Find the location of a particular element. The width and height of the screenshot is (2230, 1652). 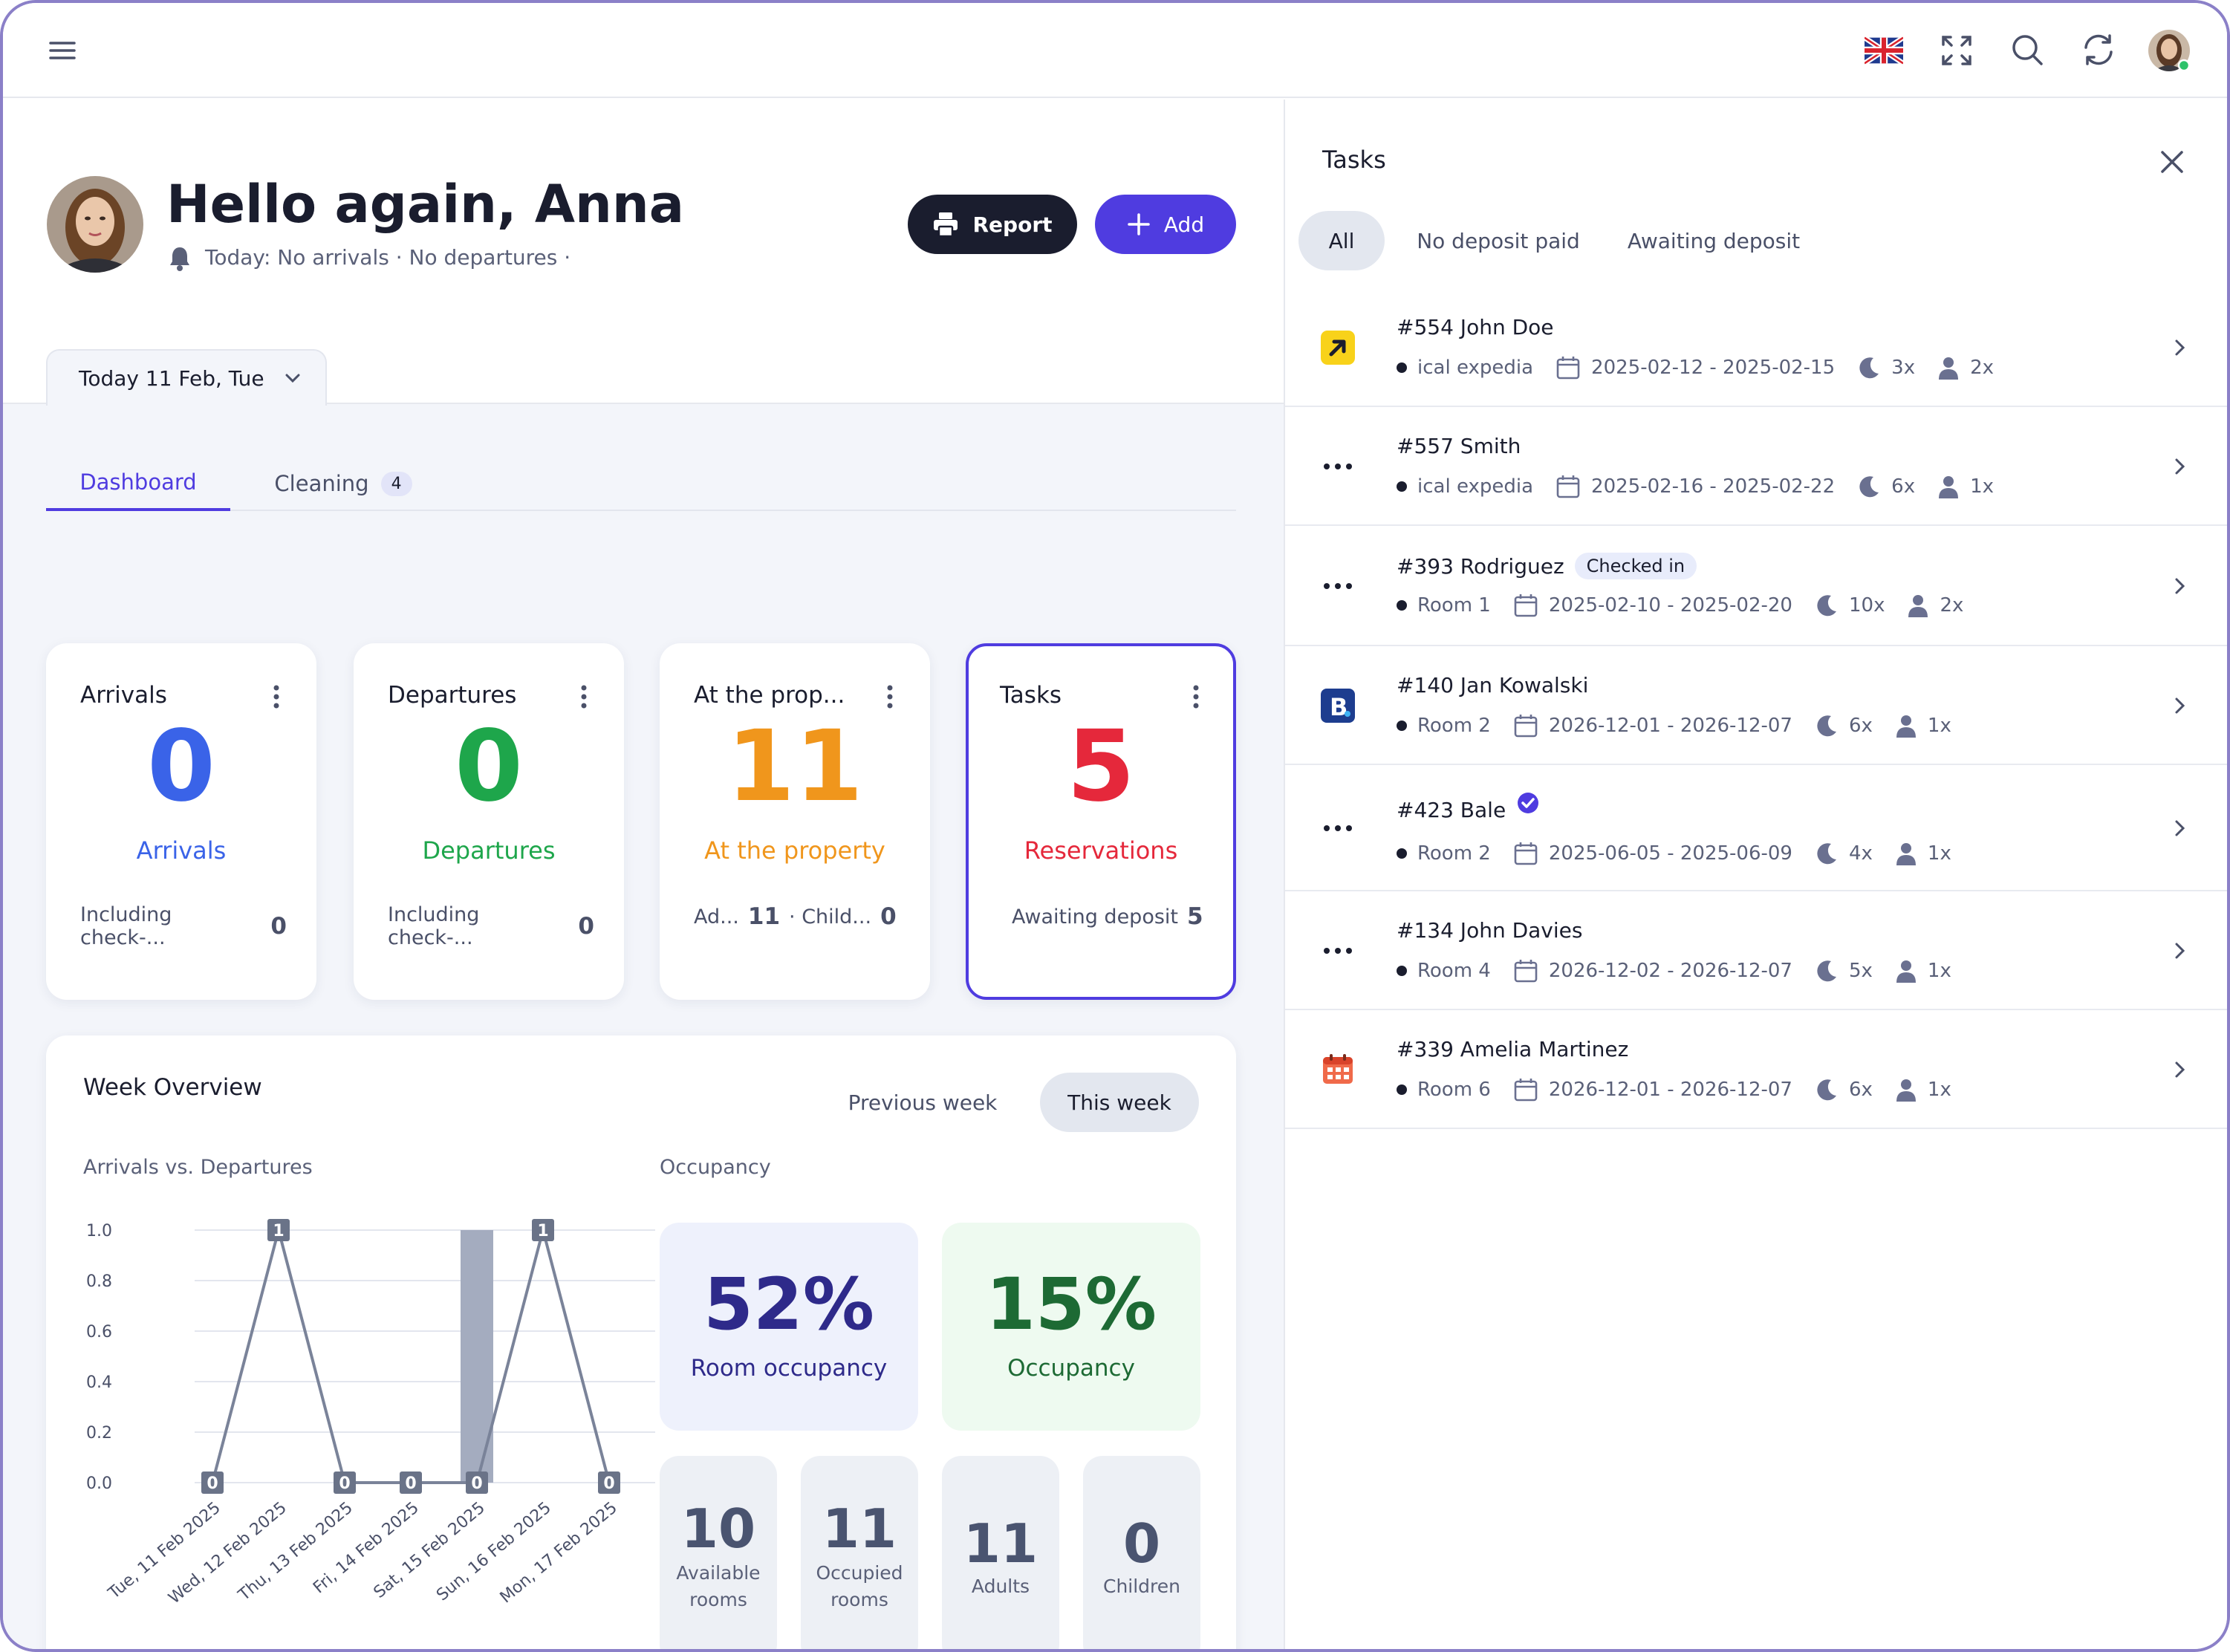

chart-title: Arrivals vs. Departures is located at coordinates (198, 1168).